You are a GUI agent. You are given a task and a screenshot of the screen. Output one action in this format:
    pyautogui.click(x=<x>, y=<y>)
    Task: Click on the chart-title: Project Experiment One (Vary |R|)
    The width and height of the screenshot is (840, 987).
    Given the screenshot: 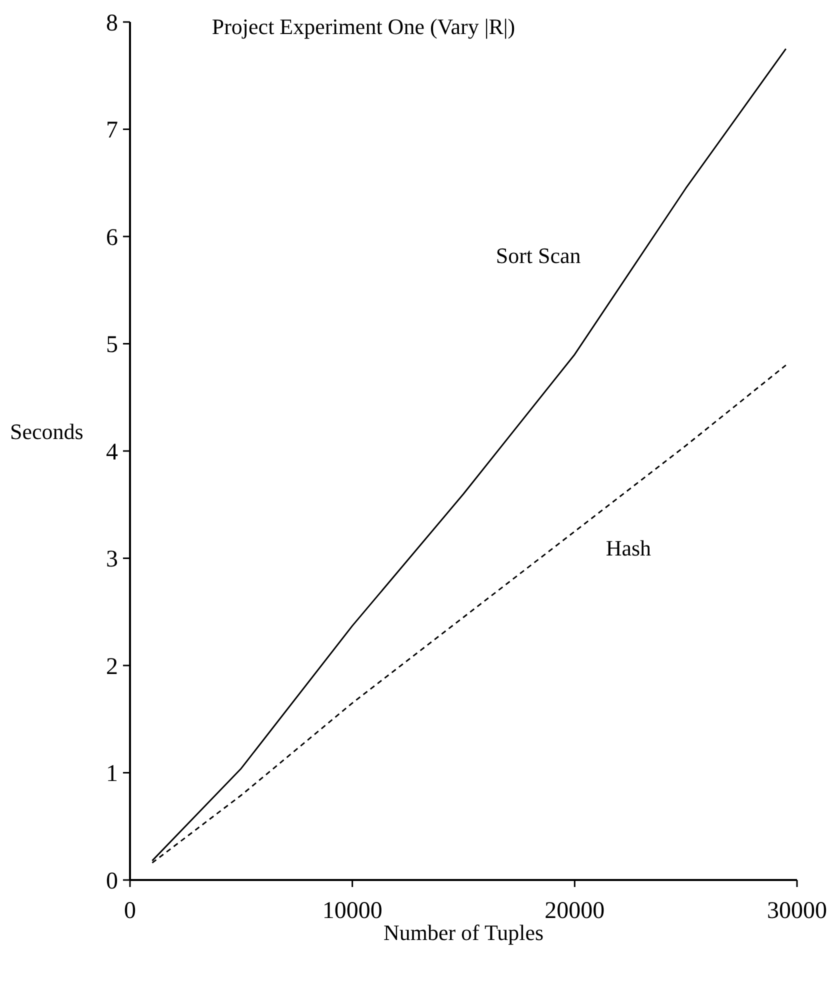 What is the action you would take?
    pyautogui.click(x=364, y=26)
    